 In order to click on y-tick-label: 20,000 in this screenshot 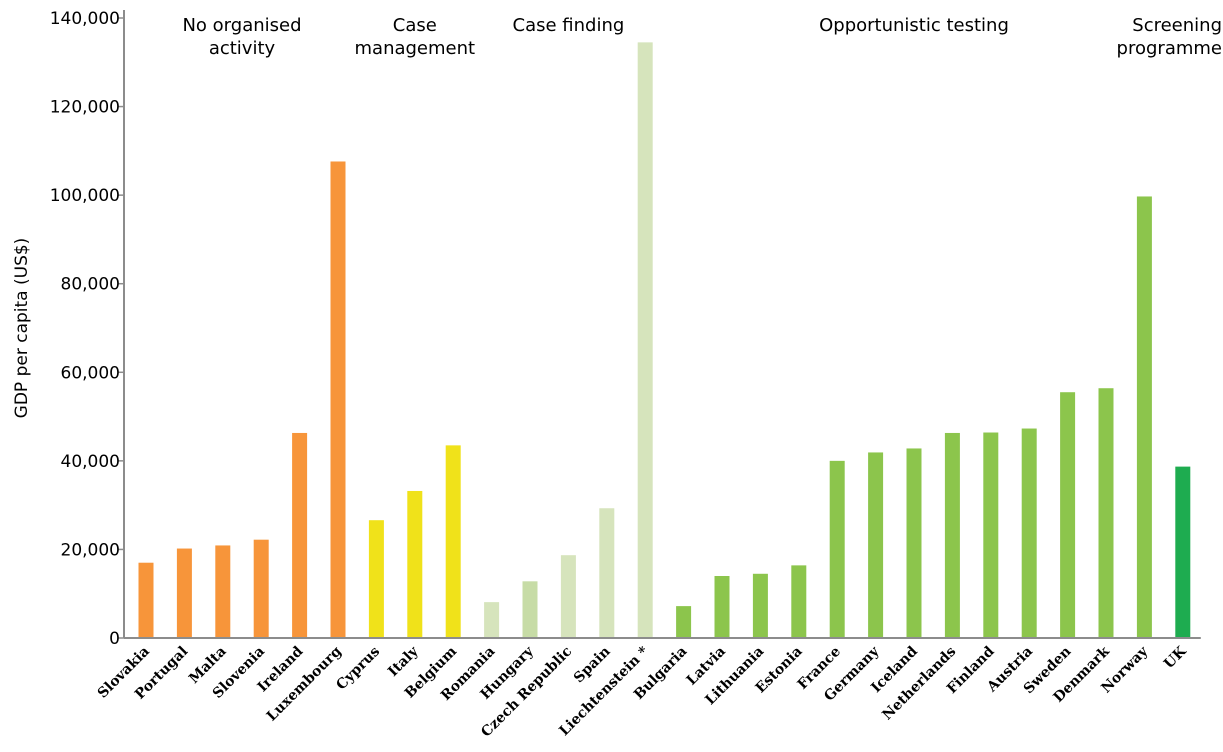, I will do `click(90, 550)`.